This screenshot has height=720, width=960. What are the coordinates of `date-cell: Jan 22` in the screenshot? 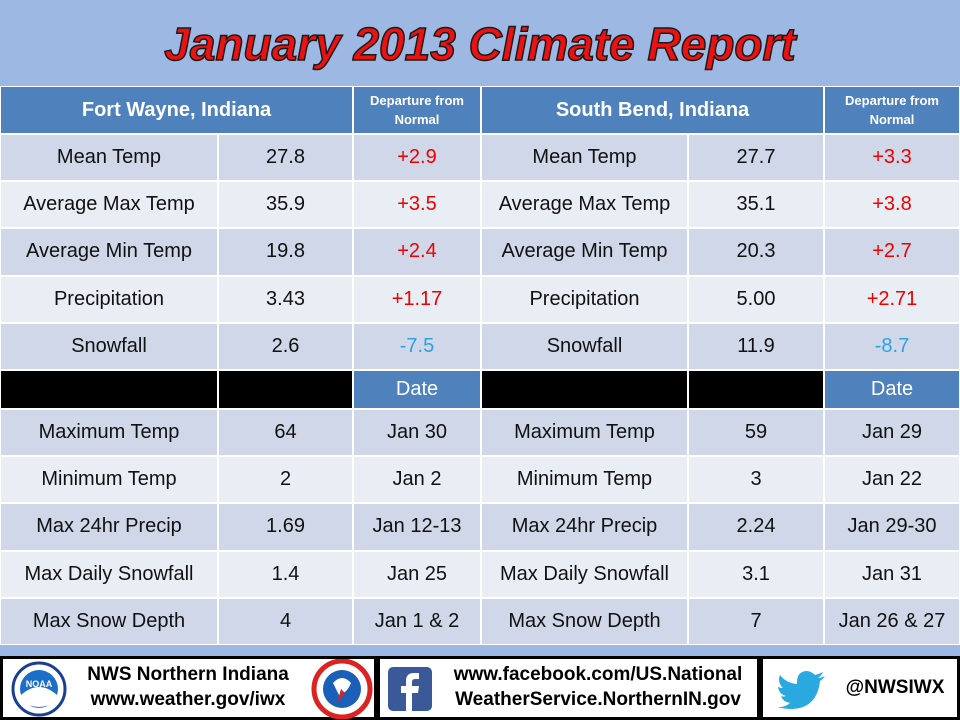 It's located at (892, 480).